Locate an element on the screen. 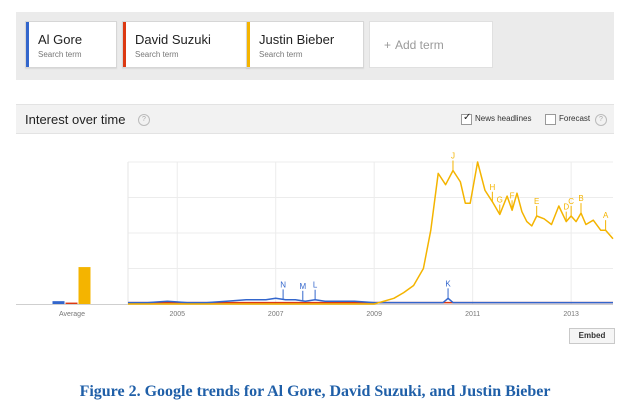 Image resolution: width=630 pixels, height=411 pixels. news-headlines-checkbox: ✓ is located at coordinates (466, 118).